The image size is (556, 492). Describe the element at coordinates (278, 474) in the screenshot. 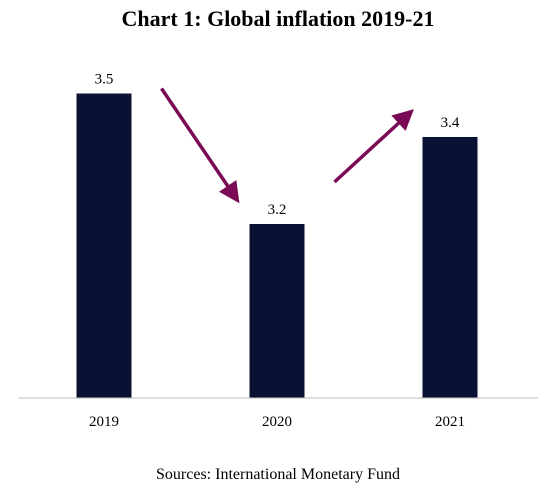

I see `chart-source: Sources: International Monetary Fund` at that location.